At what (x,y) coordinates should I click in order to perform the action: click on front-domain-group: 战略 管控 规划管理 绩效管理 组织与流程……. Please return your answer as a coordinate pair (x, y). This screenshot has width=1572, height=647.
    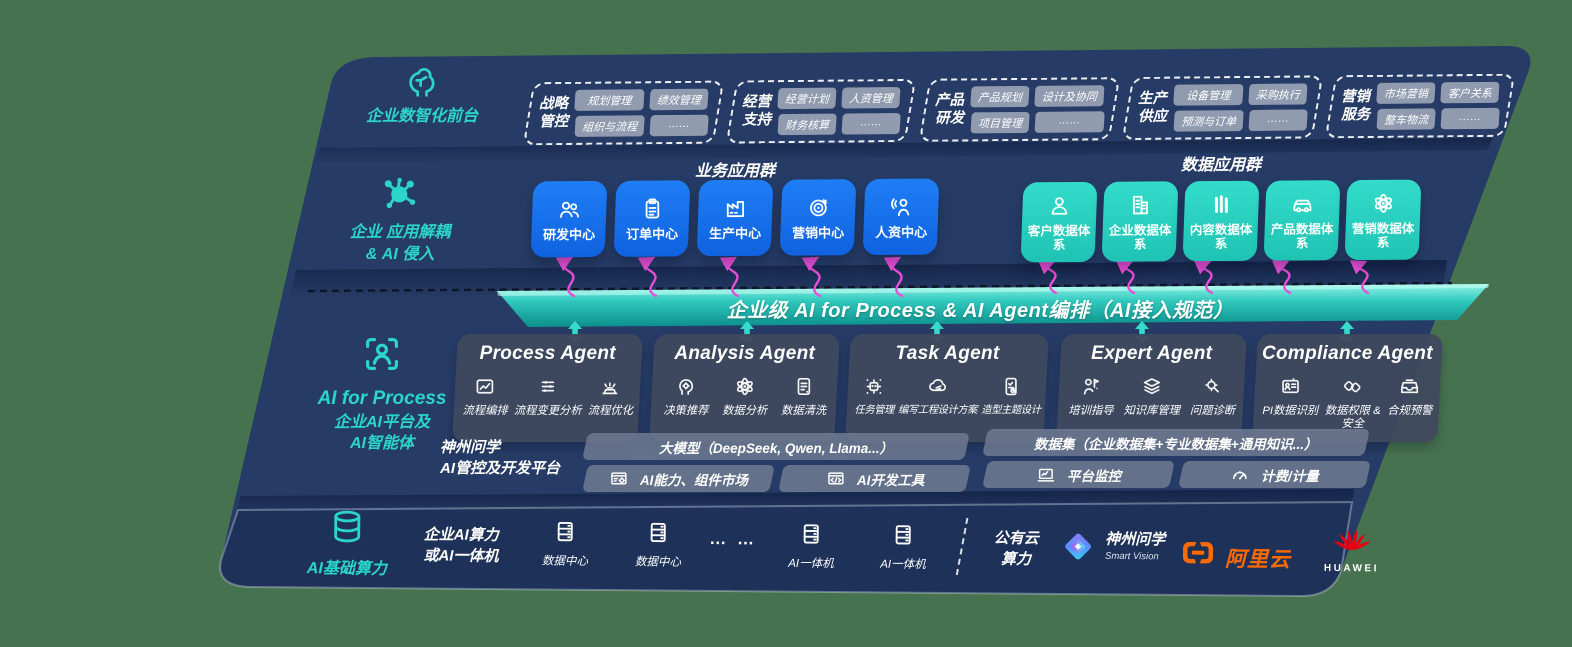
    Looking at the image, I should click on (623, 113).